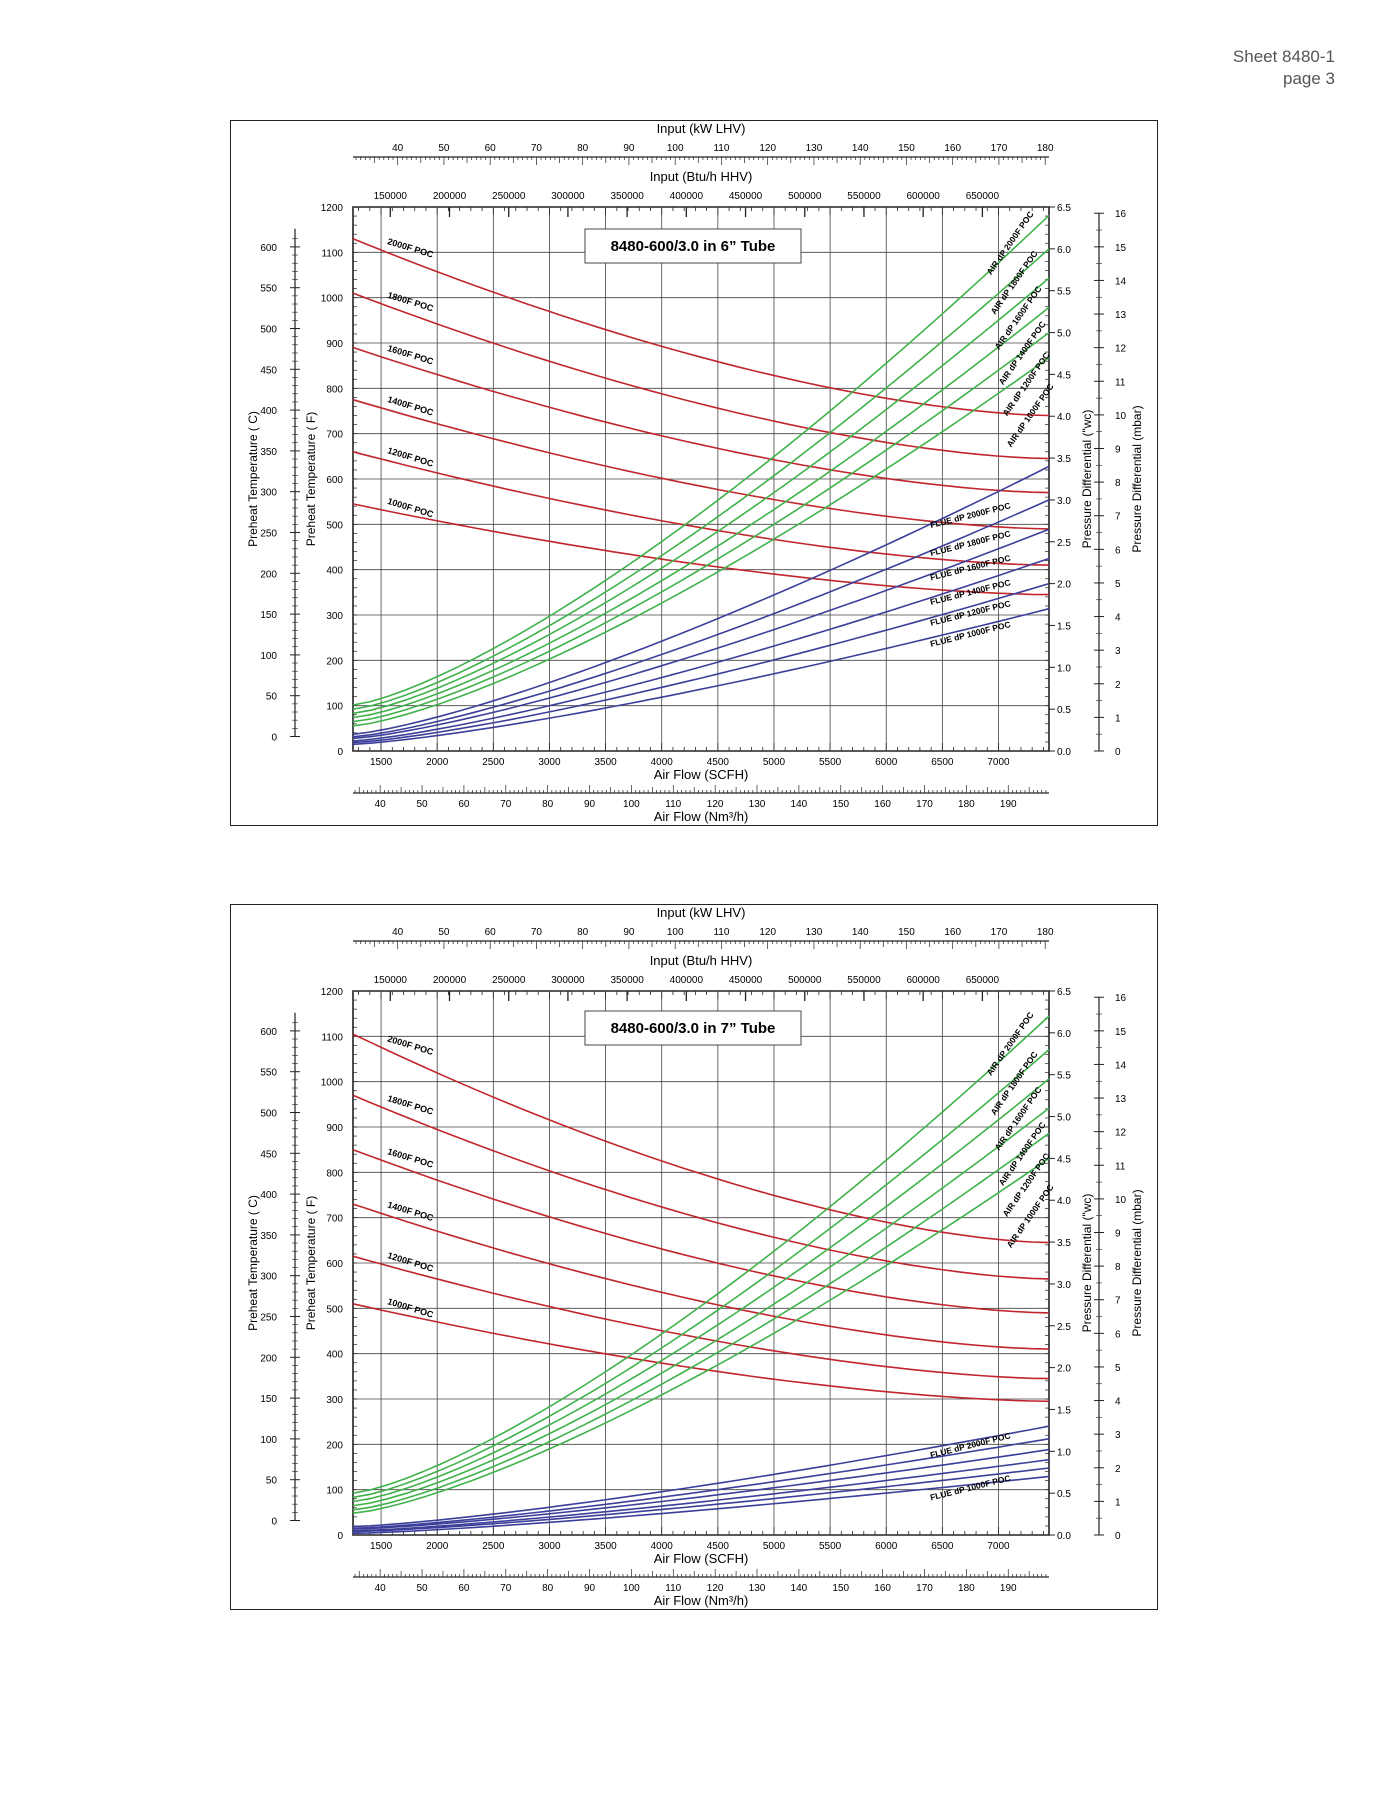  I want to click on y-tick-label-c: 250, so click(268, 533).